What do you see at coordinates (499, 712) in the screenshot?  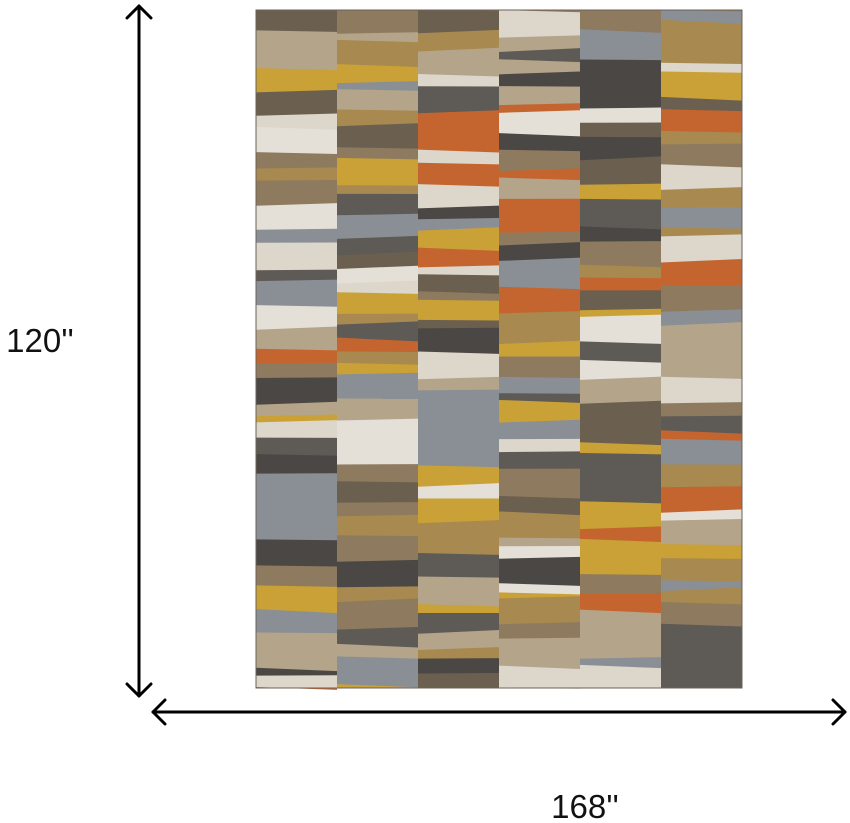 I see `width-arrow` at bounding box center [499, 712].